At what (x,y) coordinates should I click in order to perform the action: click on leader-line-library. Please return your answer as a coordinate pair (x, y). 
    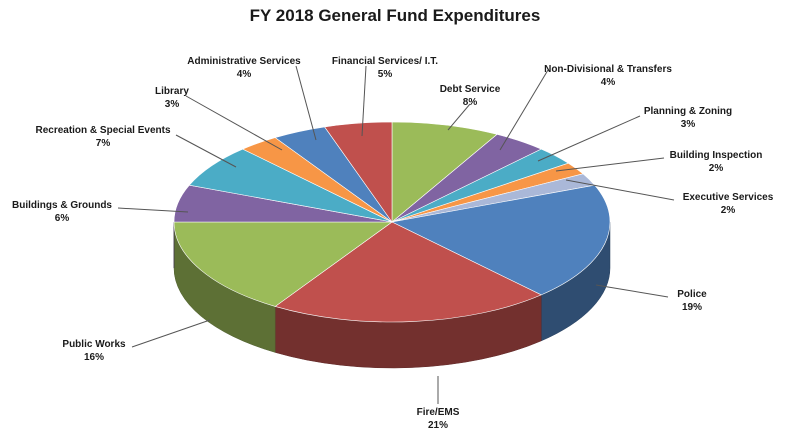
    Looking at the image, I should click on (234, 123).